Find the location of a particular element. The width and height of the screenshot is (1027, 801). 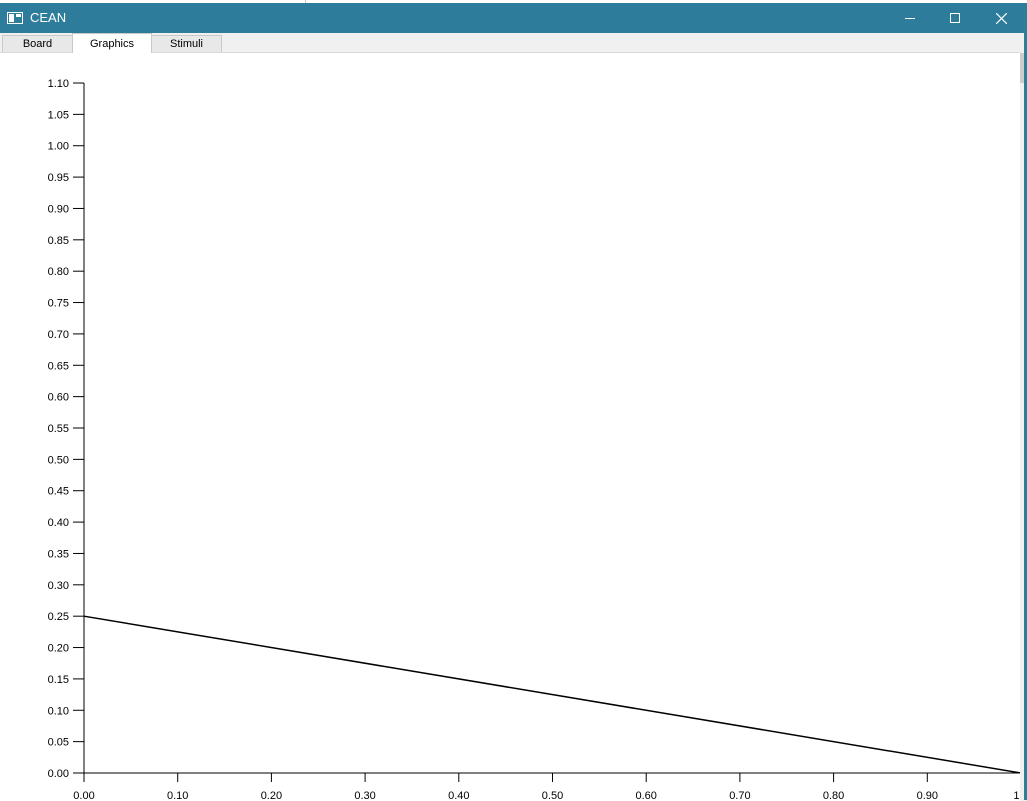

y-tick-label: 1.05 is located at coordinates (58, 115).